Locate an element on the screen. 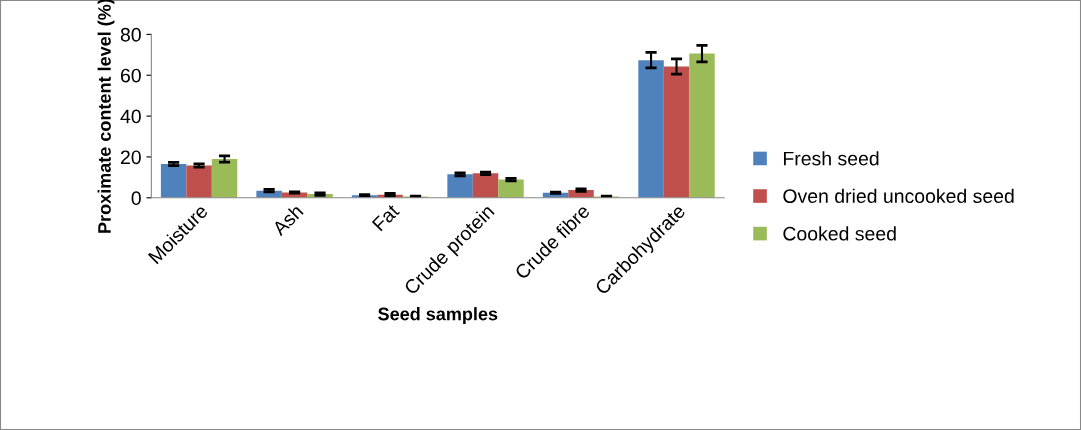 Image resolution: width=1081 pixels, height=430 pixels. x-tick-label: Ash is located at coordinates (287, 220).